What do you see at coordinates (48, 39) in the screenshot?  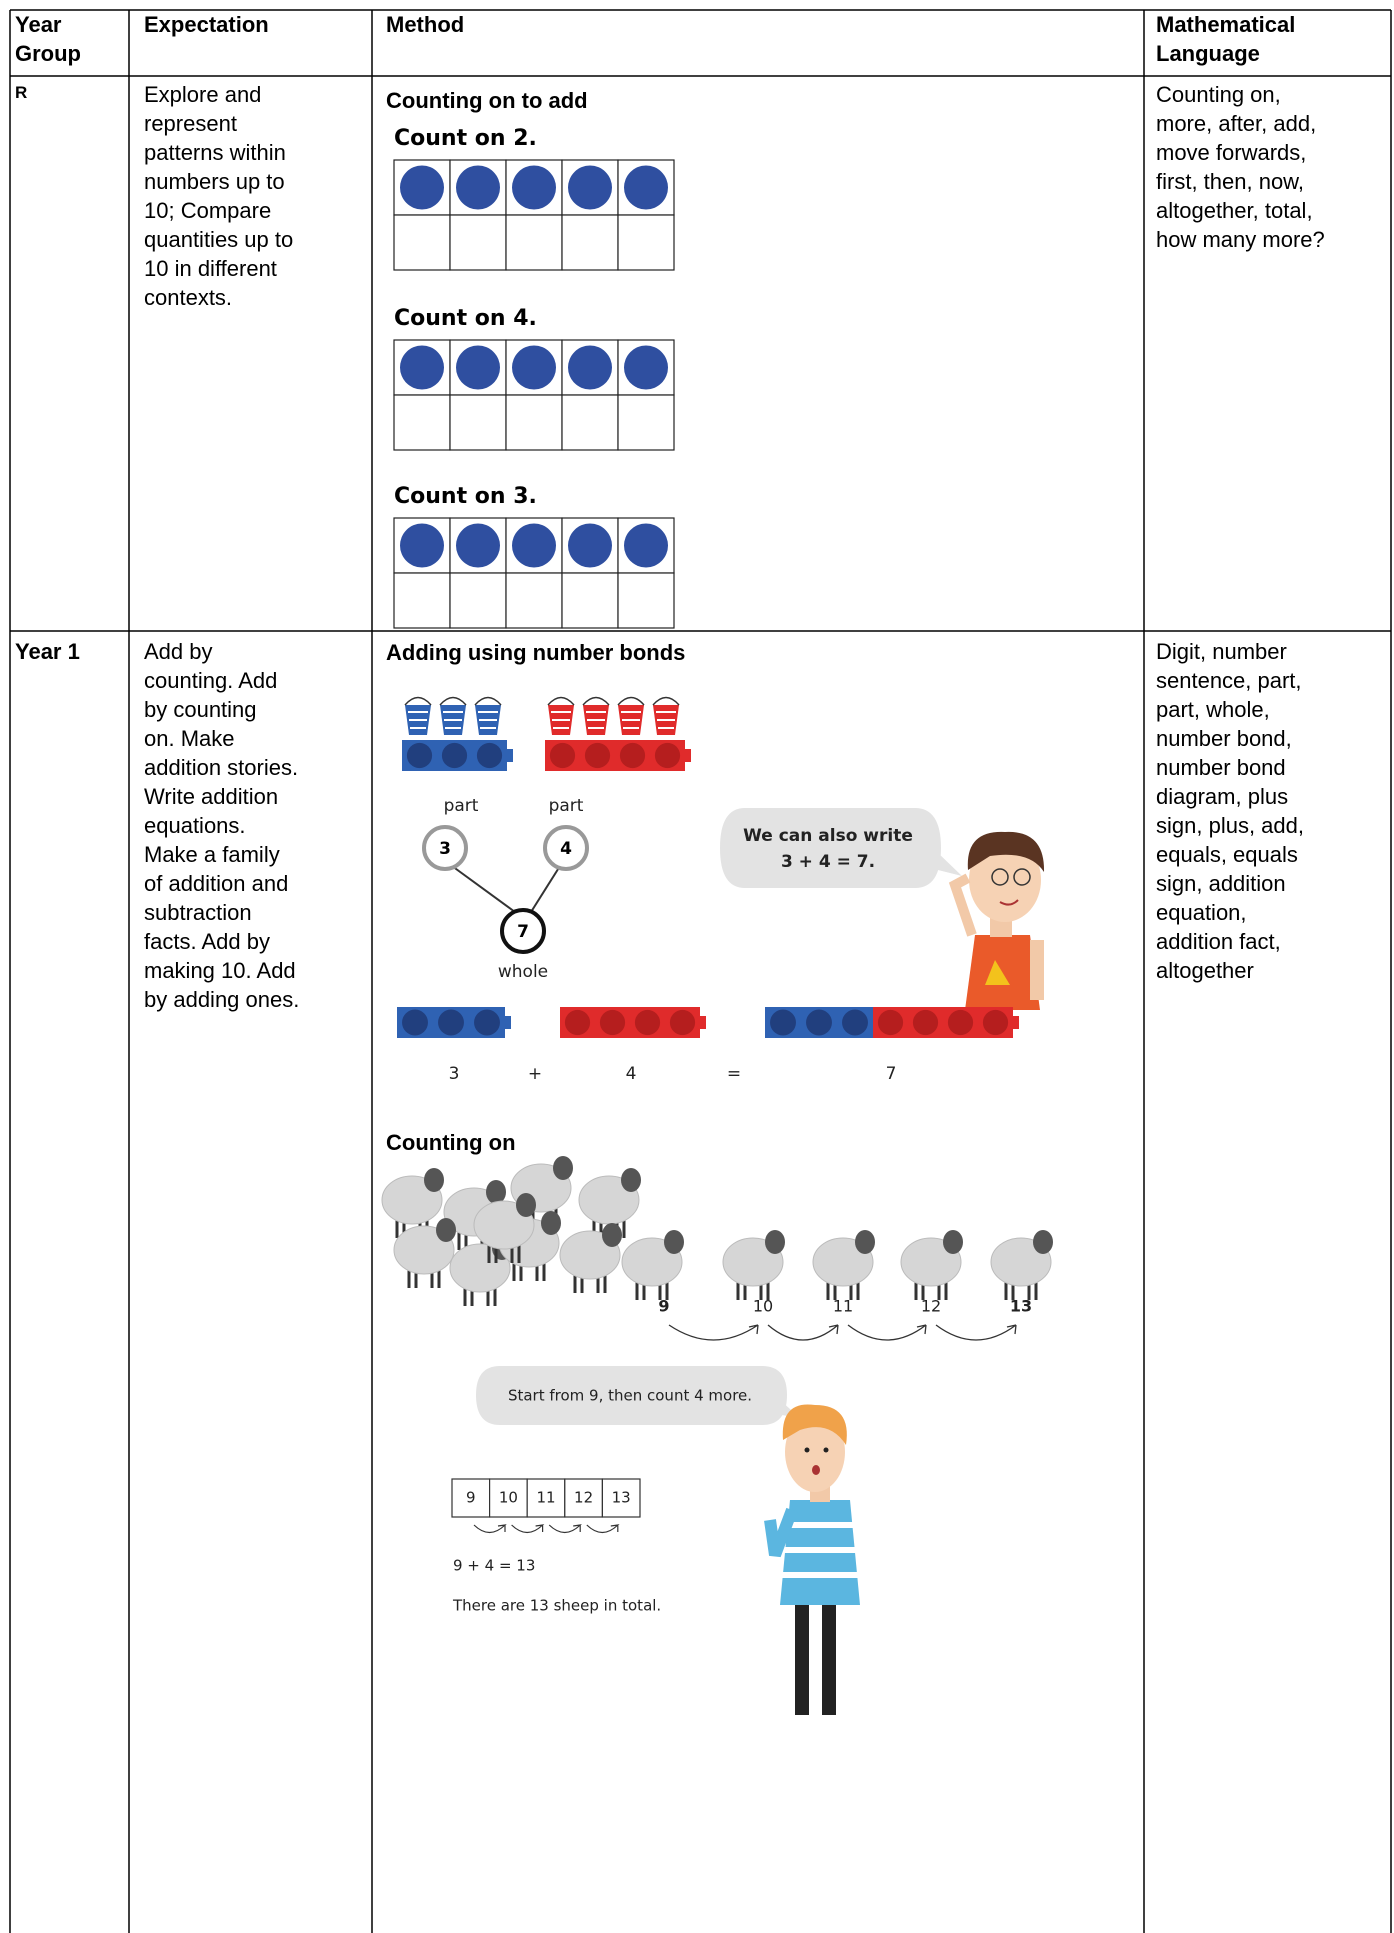 I see `header-text: Year Group` at bounding box center [48, 39].